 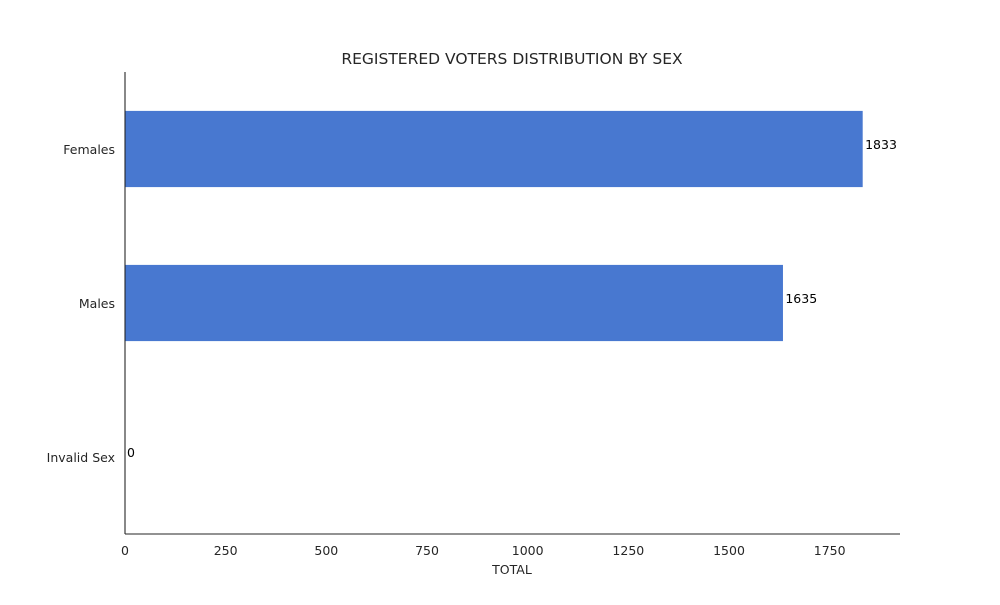 What do you see at coordinates (427, 550) in the screenshot?
I see `x-tick-label: 750` at bounding box center [427, 550].